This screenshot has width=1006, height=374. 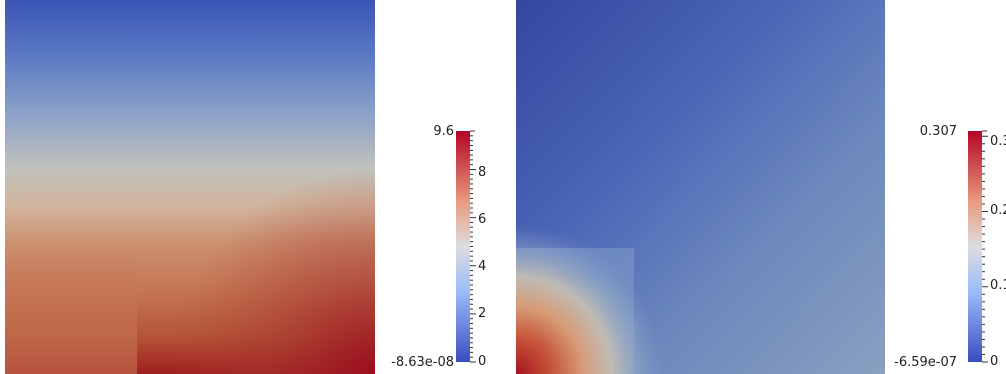 I want to click on right-colorbar-tick-label: 0.1, so click(x=998, y=285).